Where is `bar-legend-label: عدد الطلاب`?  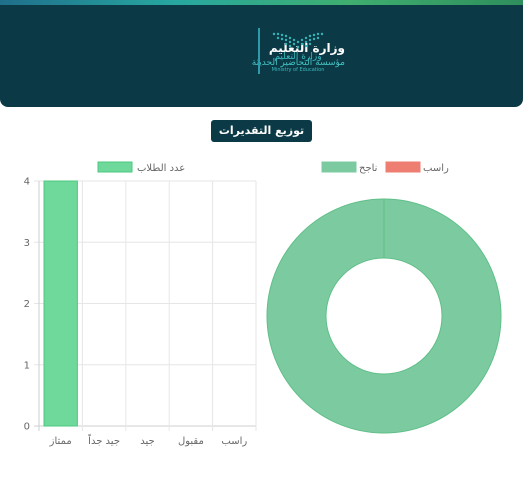
bar-legend-label: عدد الطلاب is located at coordinates (161, 168).